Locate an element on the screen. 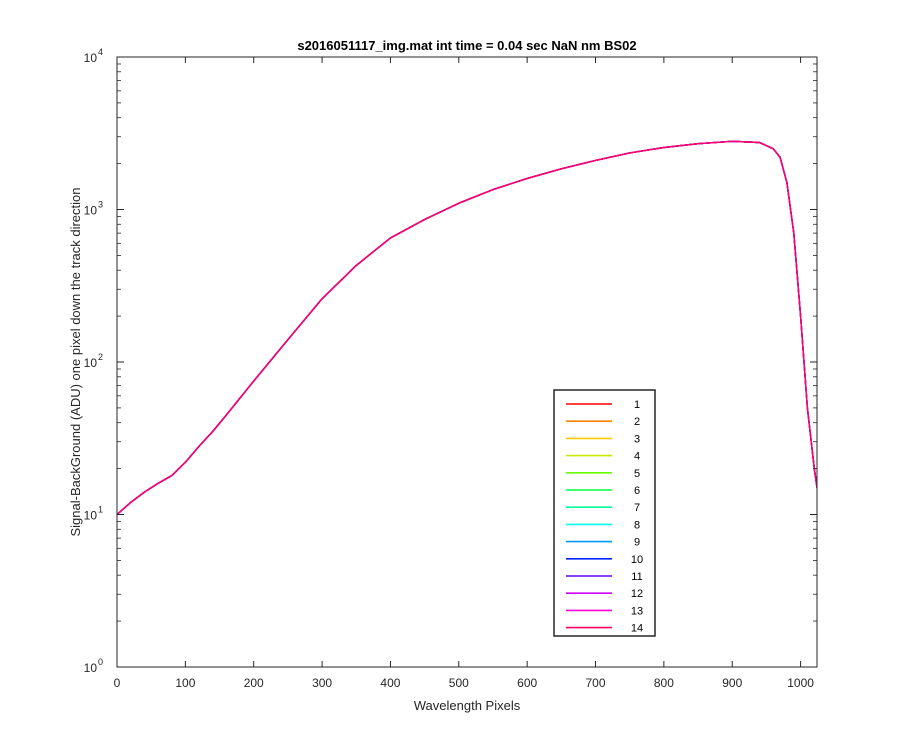  x-tick-label: 200 is located at coordinates (254, 683).